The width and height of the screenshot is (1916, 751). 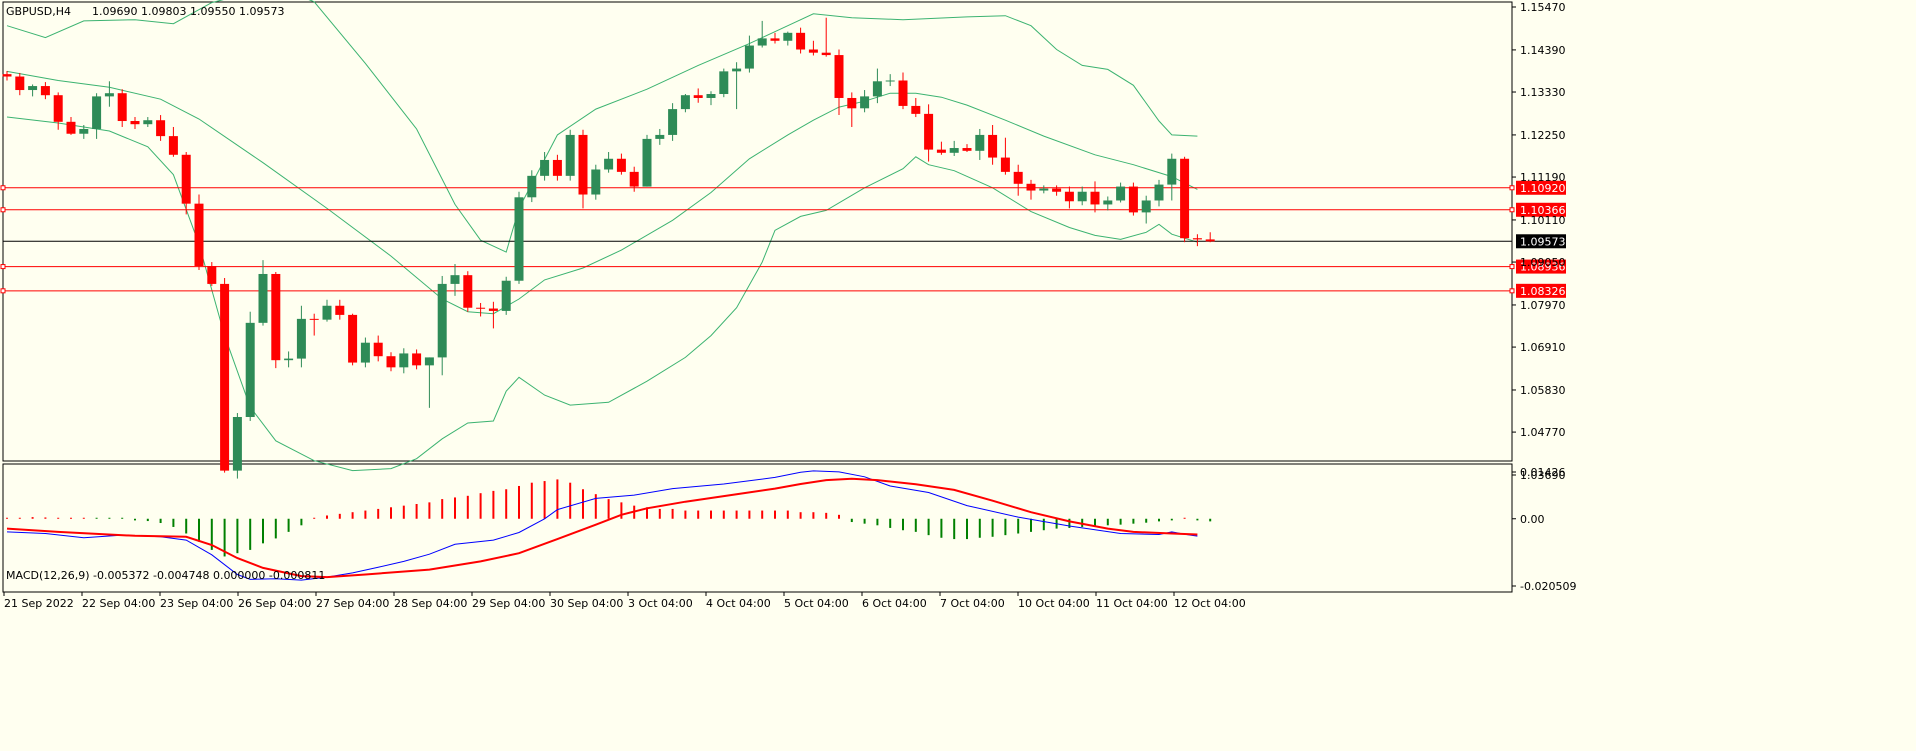 What do you see at coordinates (757, 528) in the screenshot?
I see `macd-panel-frame` at bounding box center [757, 528].